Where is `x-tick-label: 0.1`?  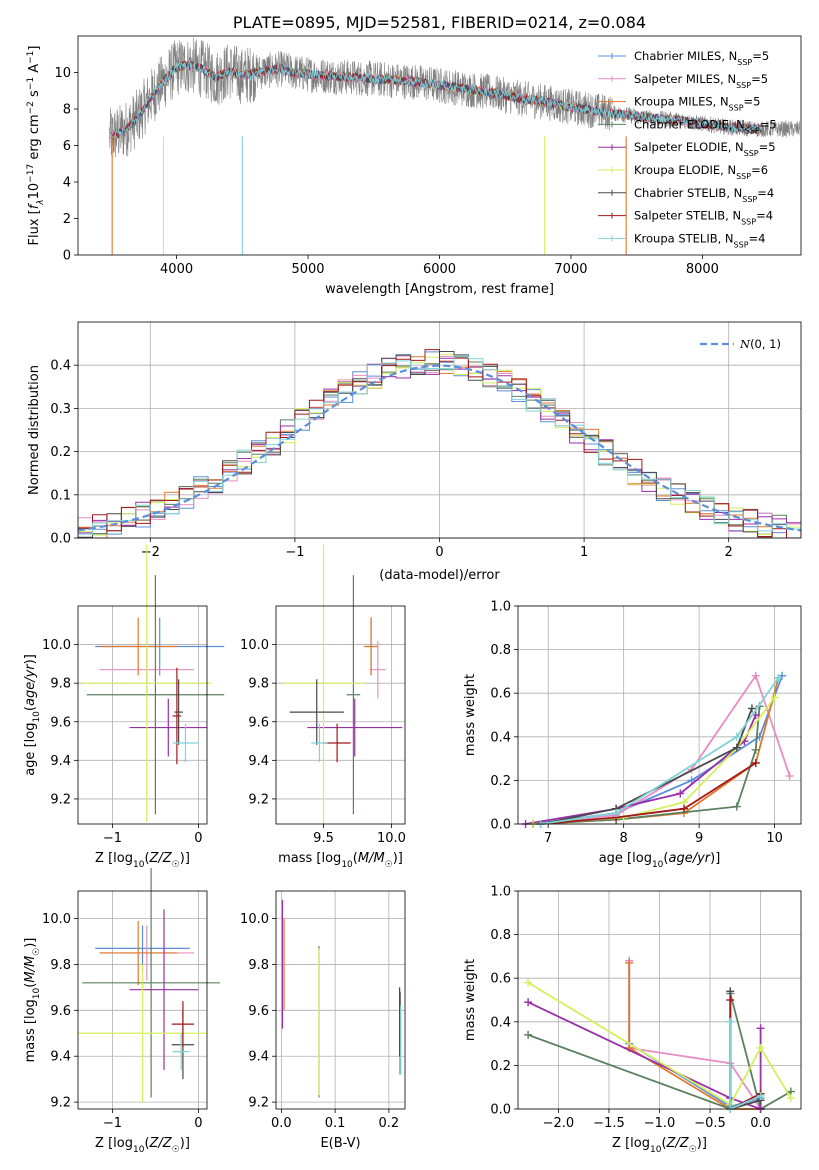
x-tick-label: 0.1 is located at coordinates (335, 1123).